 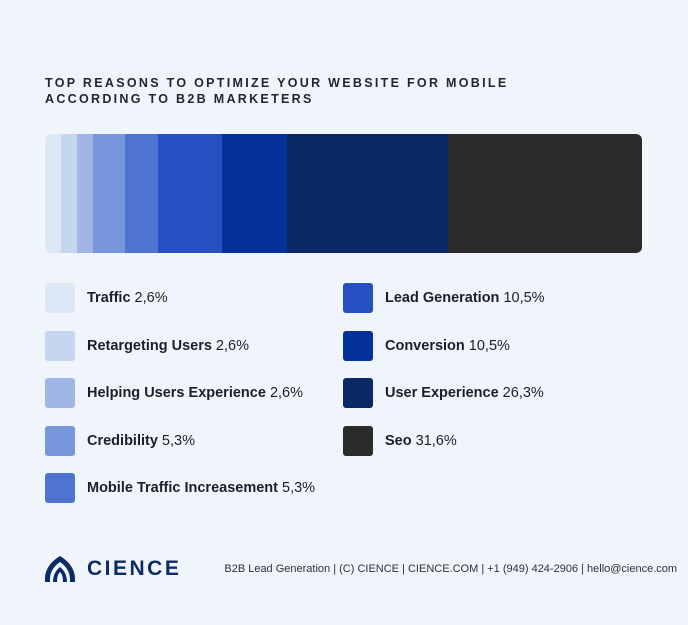 I want to click on legend-item-mobile-traffic-increasement: Mobile Traffic Increasement 5,3%, so click(x=180, y=488).